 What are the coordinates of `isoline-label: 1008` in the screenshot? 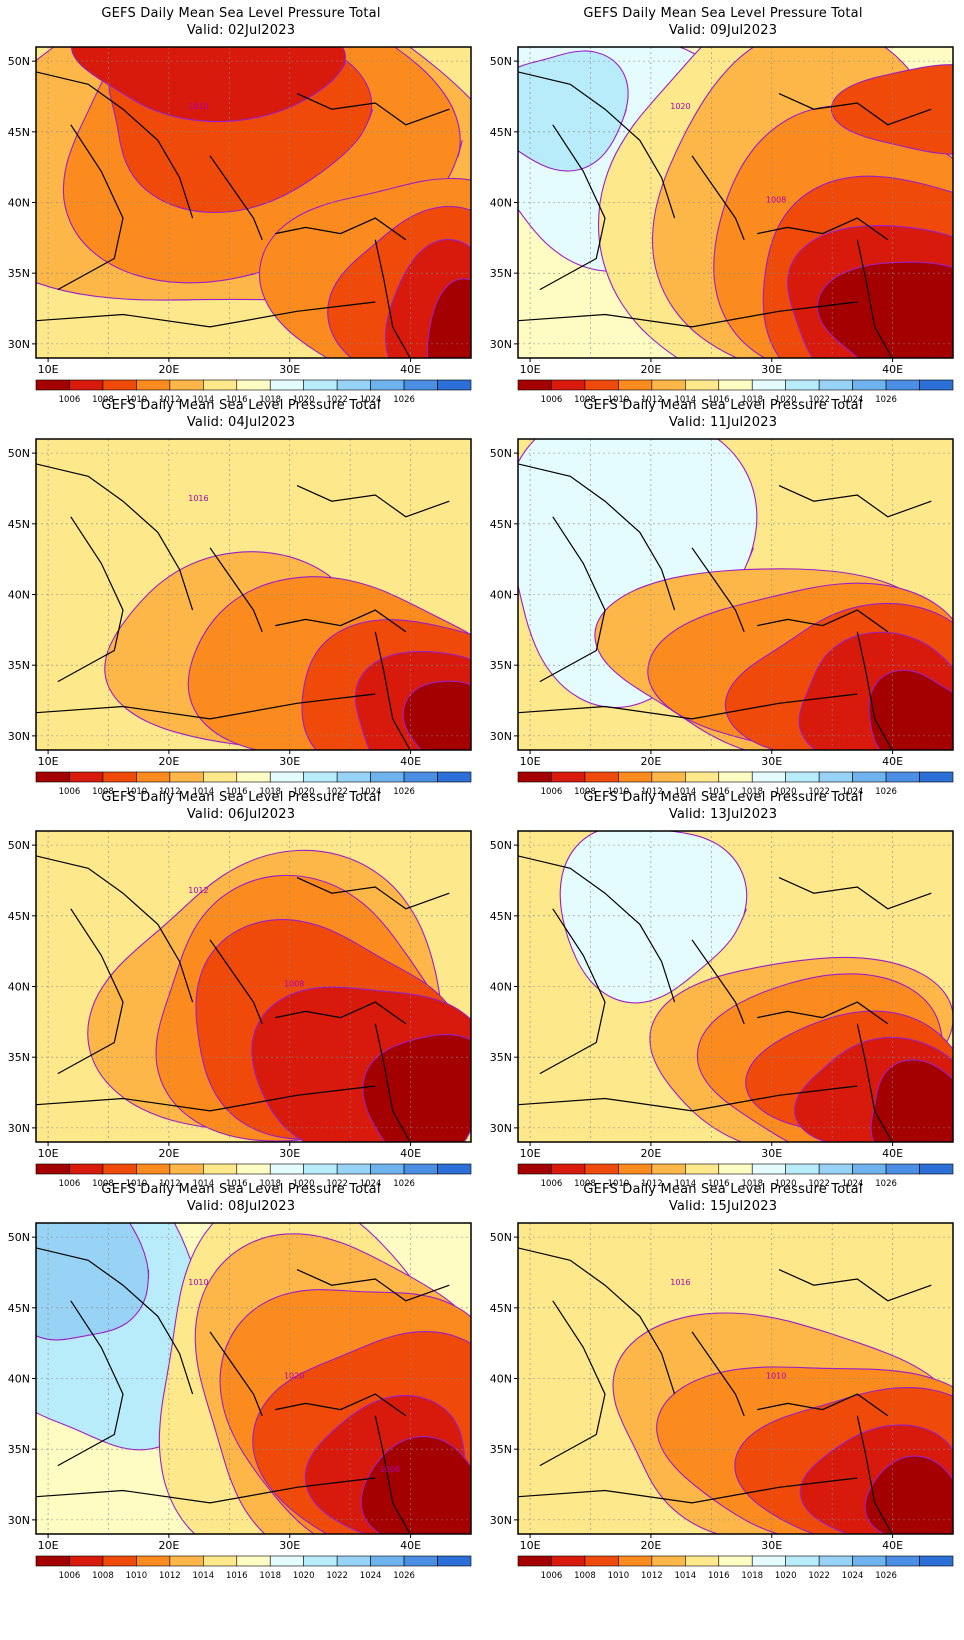 It's located at (390, 1469).